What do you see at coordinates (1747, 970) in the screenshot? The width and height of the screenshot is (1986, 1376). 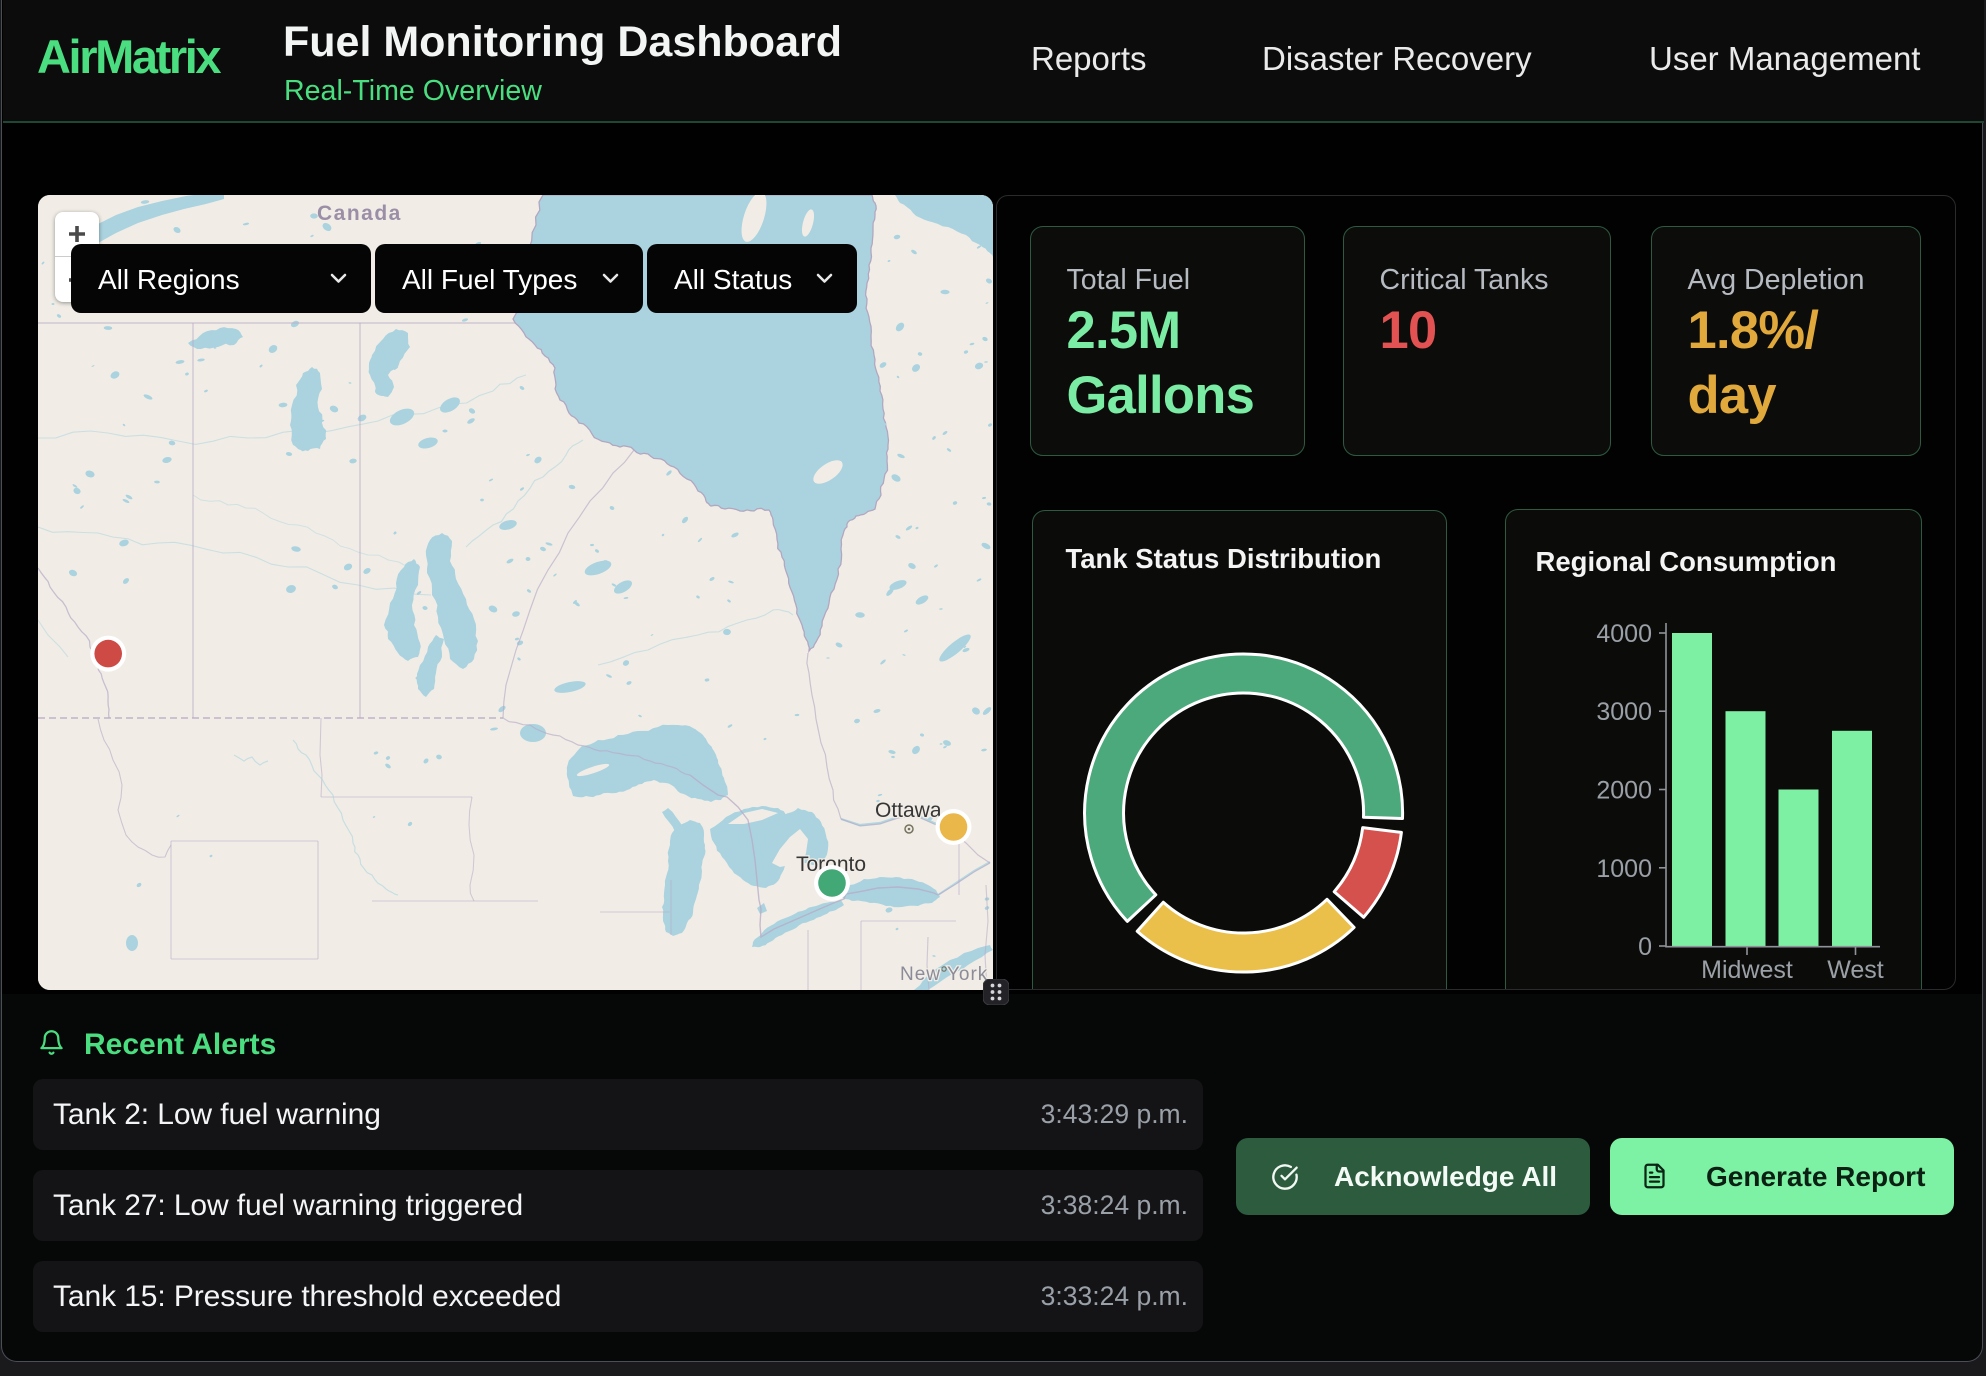 I see `svg-text: Midwest` at bounding box center [1747, 970].